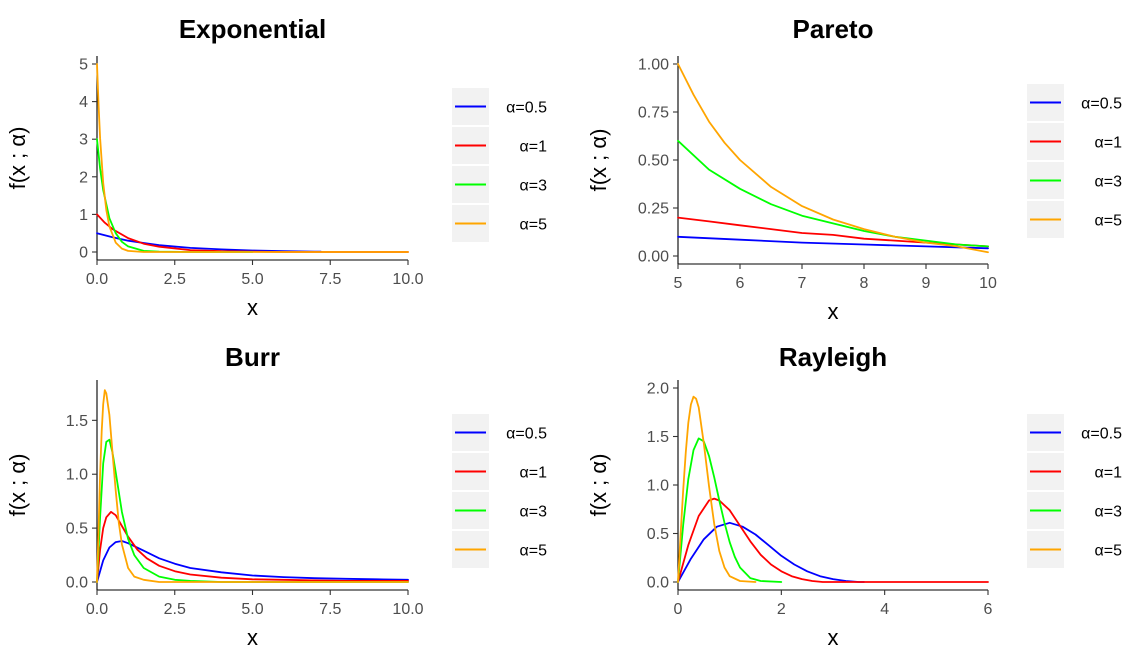 The width and height of the screenshot is (1125, 650). What do you see at coordinates (653, 161) in the screenshot?
I see `y-tick-label: 0.50` at bounding box center [653, 161].